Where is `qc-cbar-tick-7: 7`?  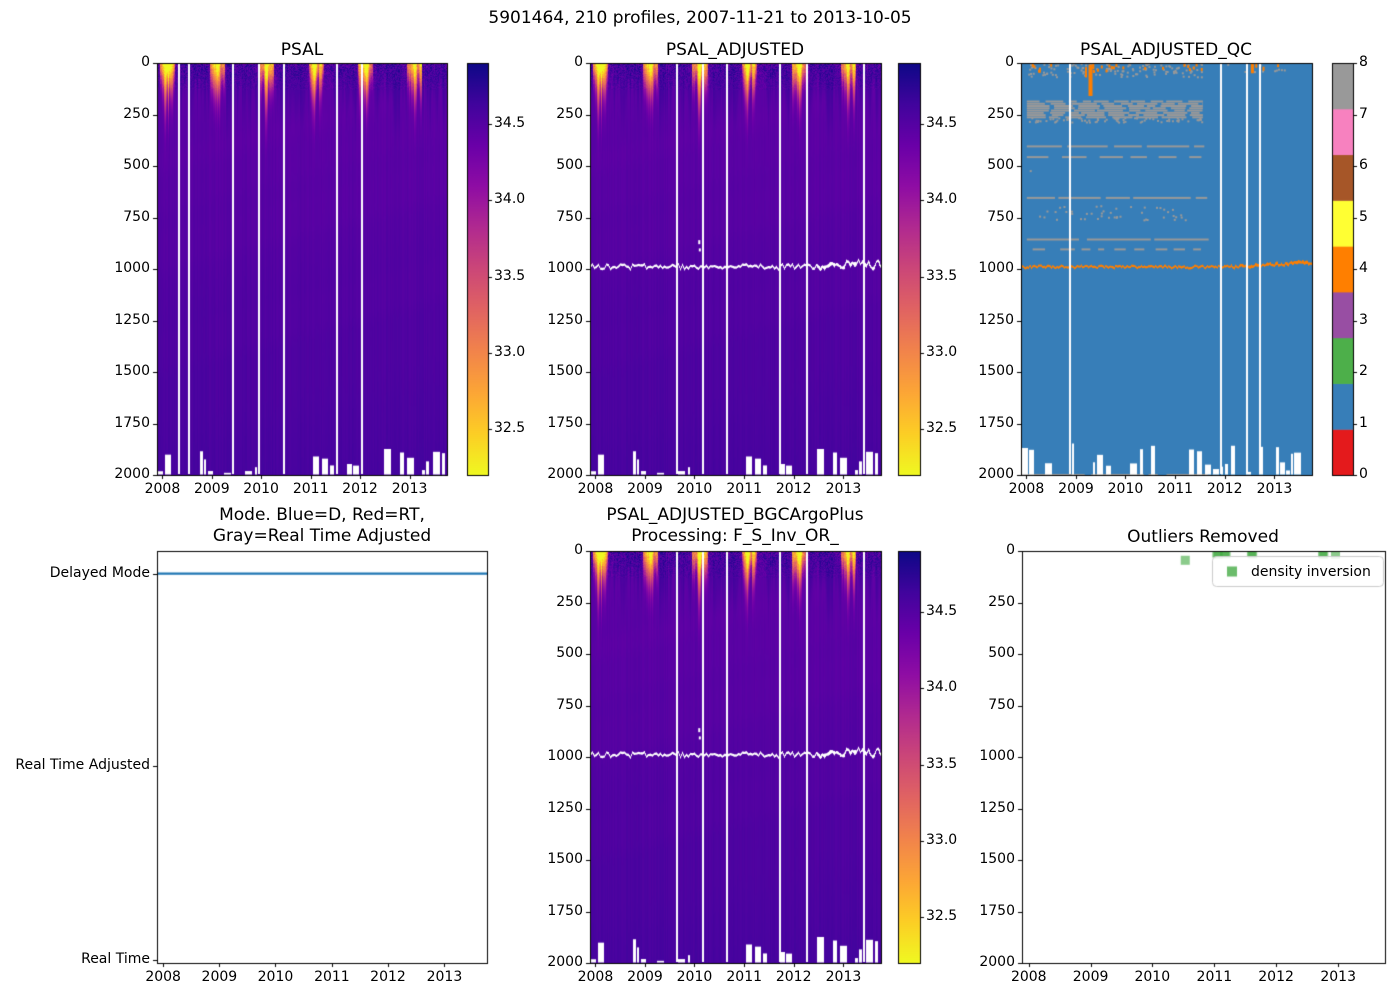
qc-cbar-tick-7: 7 is located at coordinates (1363, 113).